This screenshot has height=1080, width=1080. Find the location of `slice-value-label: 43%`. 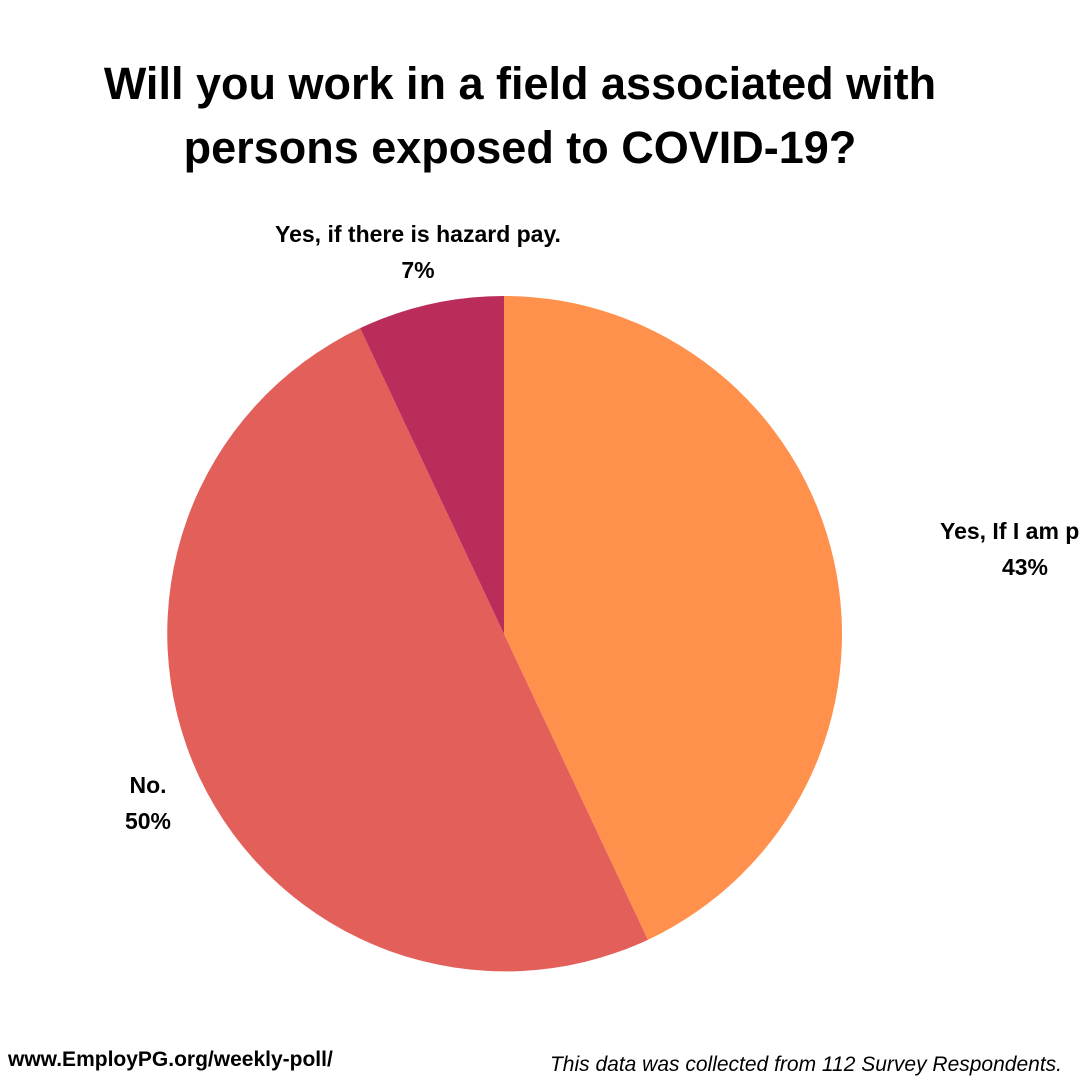

slice-value-label: 43% is located at coordinates (1025, 567).